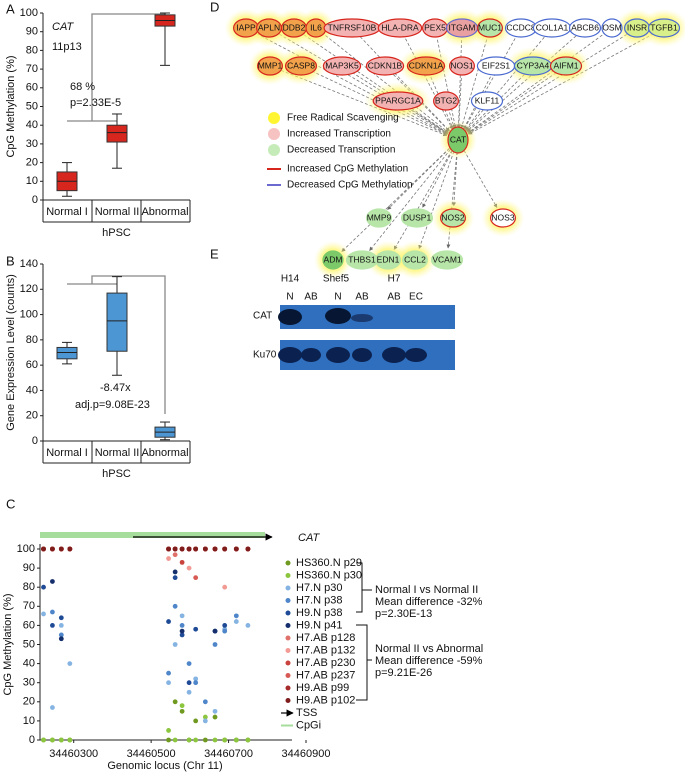 This screenshot has height=773, width=685. Describe the element at coordinates (319, 588) in the screenshot. I see `legend-label: H7.N p30` at that location.